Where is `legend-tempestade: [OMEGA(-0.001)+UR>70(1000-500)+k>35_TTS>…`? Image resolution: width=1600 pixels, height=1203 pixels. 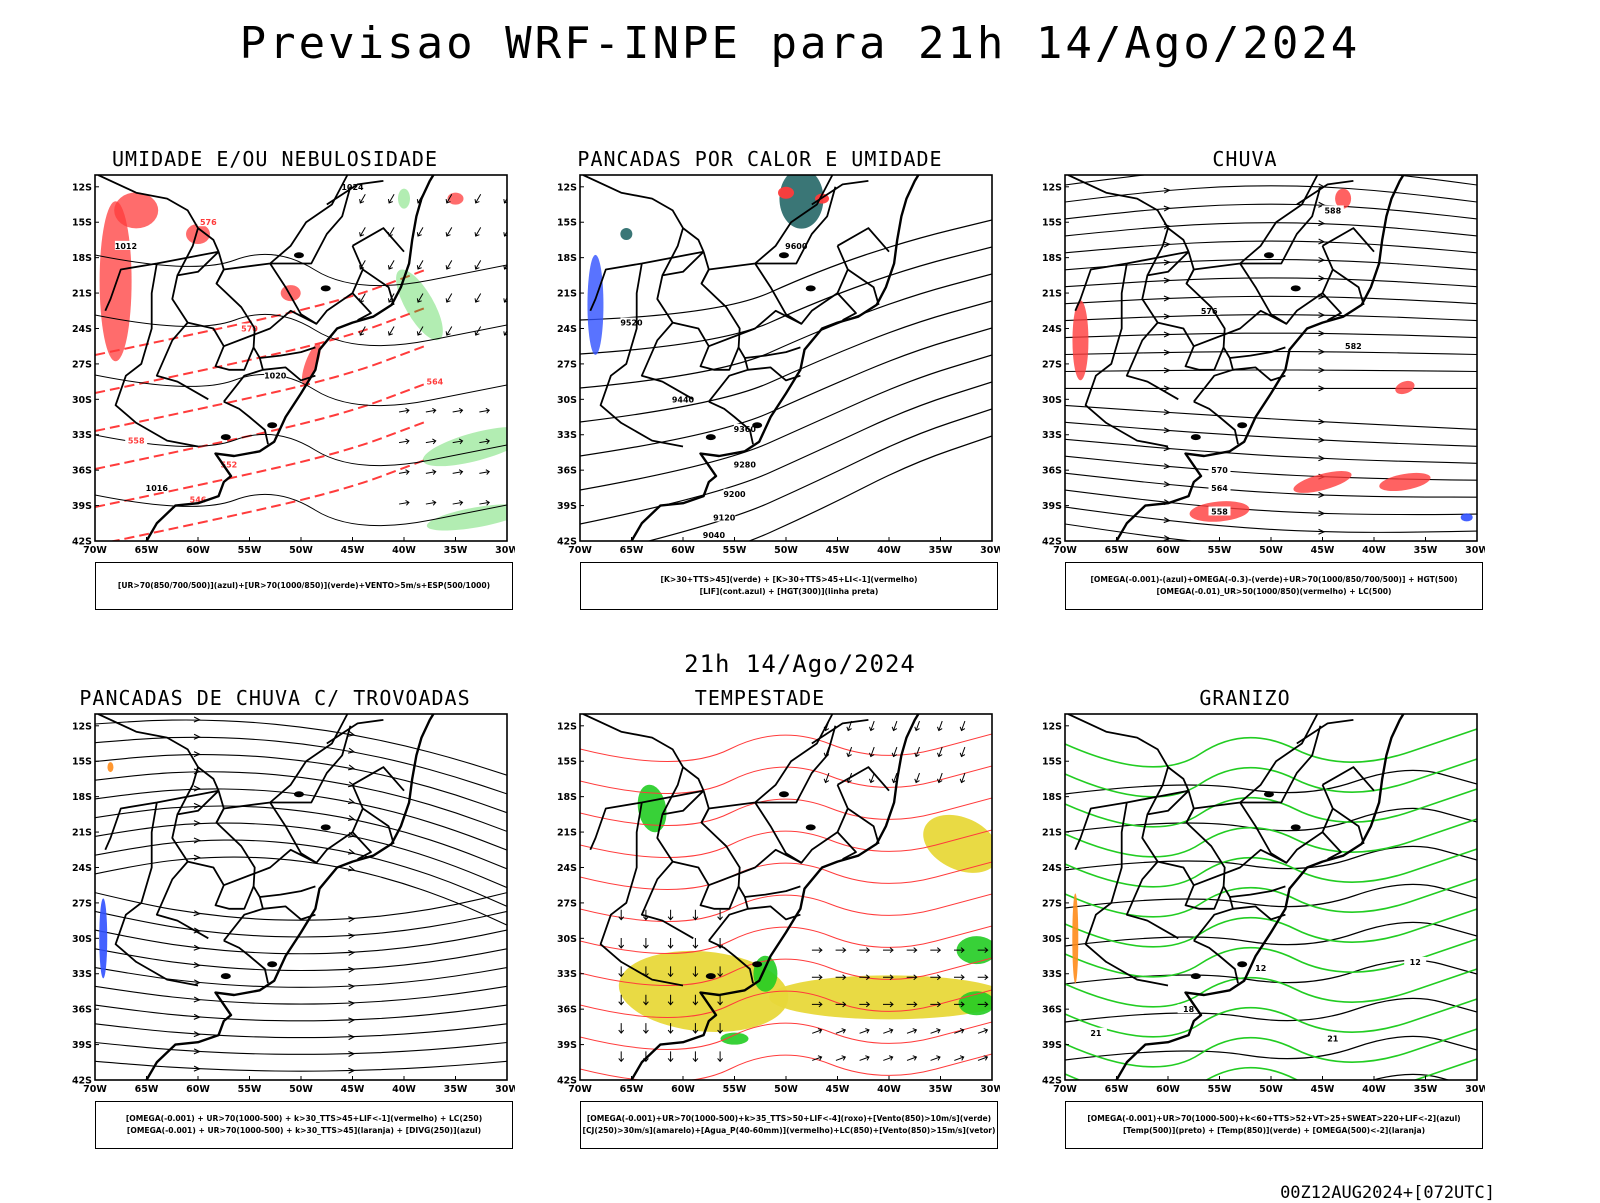 legend-tempestade: [OMEGA(-0.001)+UR>70(1000-500)+k>35_TTS>… is located at coordinates (789, 1125).